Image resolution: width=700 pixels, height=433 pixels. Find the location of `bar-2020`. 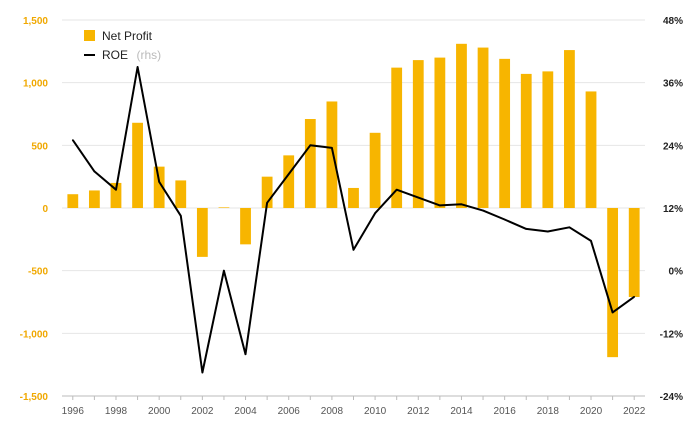

bar-2020 is located at coordinates (591, 149).